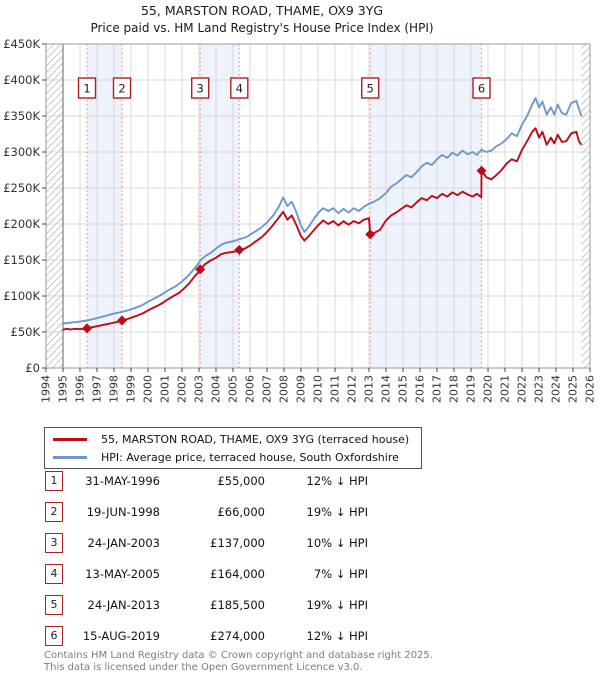 The width and height of the screenshot is (600, 680). What do you see at coordinates (300, 606) in the screenshot?
I see `table-row: 5 24-JAN-2013 £185,500 19% ↓ HPI` at bounding box center [300, 606].